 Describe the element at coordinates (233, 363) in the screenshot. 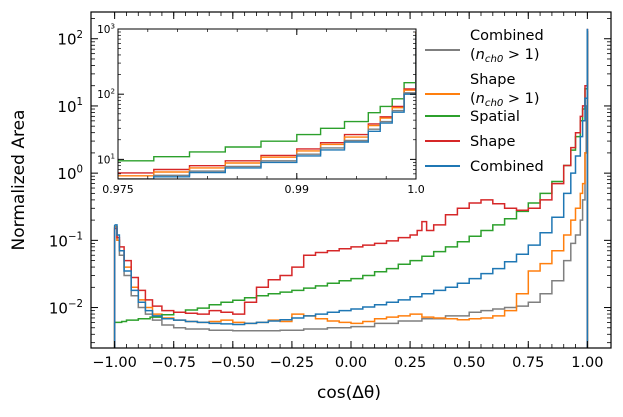

I see `x-tick-label: −0.50` at that location.